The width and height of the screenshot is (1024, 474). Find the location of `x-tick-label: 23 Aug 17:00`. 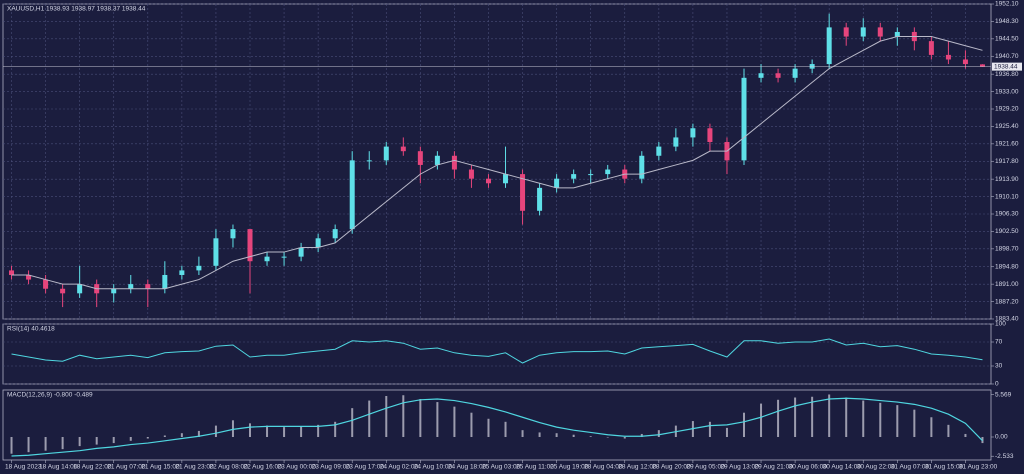

x-tick-label: 23 Aug 17:00 is located at coordinates (365, 467).